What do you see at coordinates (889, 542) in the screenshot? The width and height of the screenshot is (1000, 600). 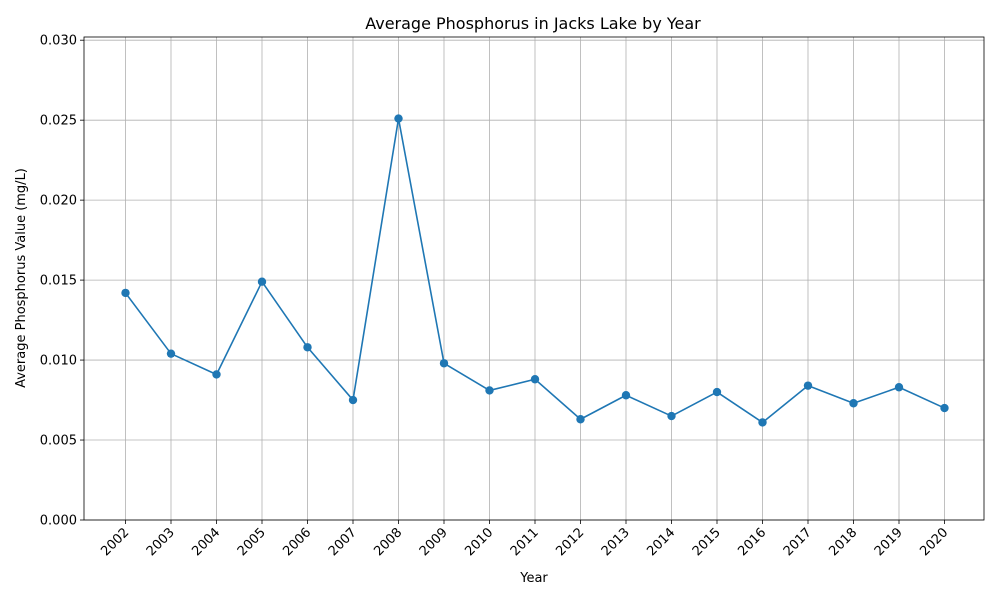 I see `x-tick-label: 2019` at bounding box center [889, 542].